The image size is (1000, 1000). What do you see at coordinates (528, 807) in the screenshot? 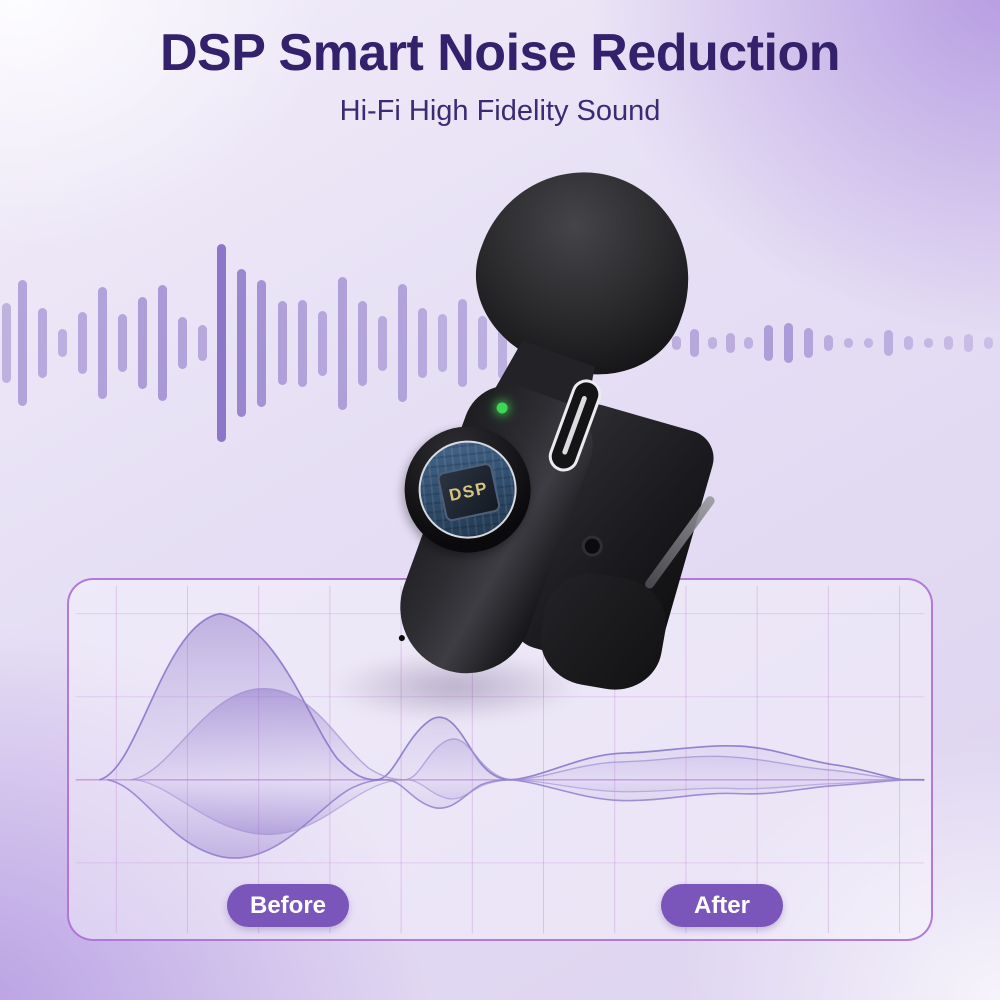
I see `before-after-wave-inner-bottom` at bounding box center [528, 807].